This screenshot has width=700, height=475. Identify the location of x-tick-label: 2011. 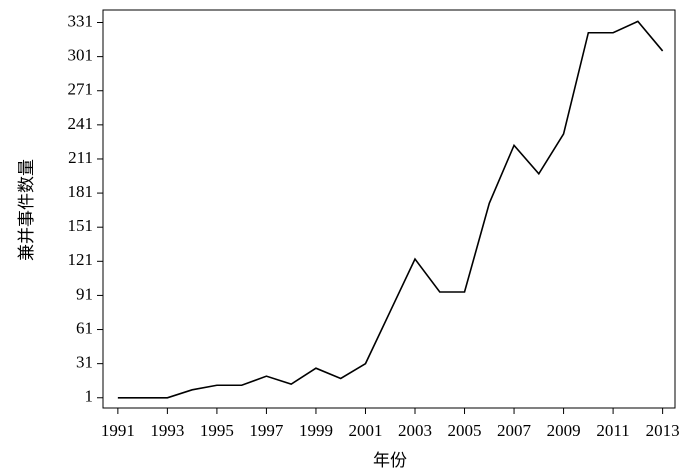
(612, 430).